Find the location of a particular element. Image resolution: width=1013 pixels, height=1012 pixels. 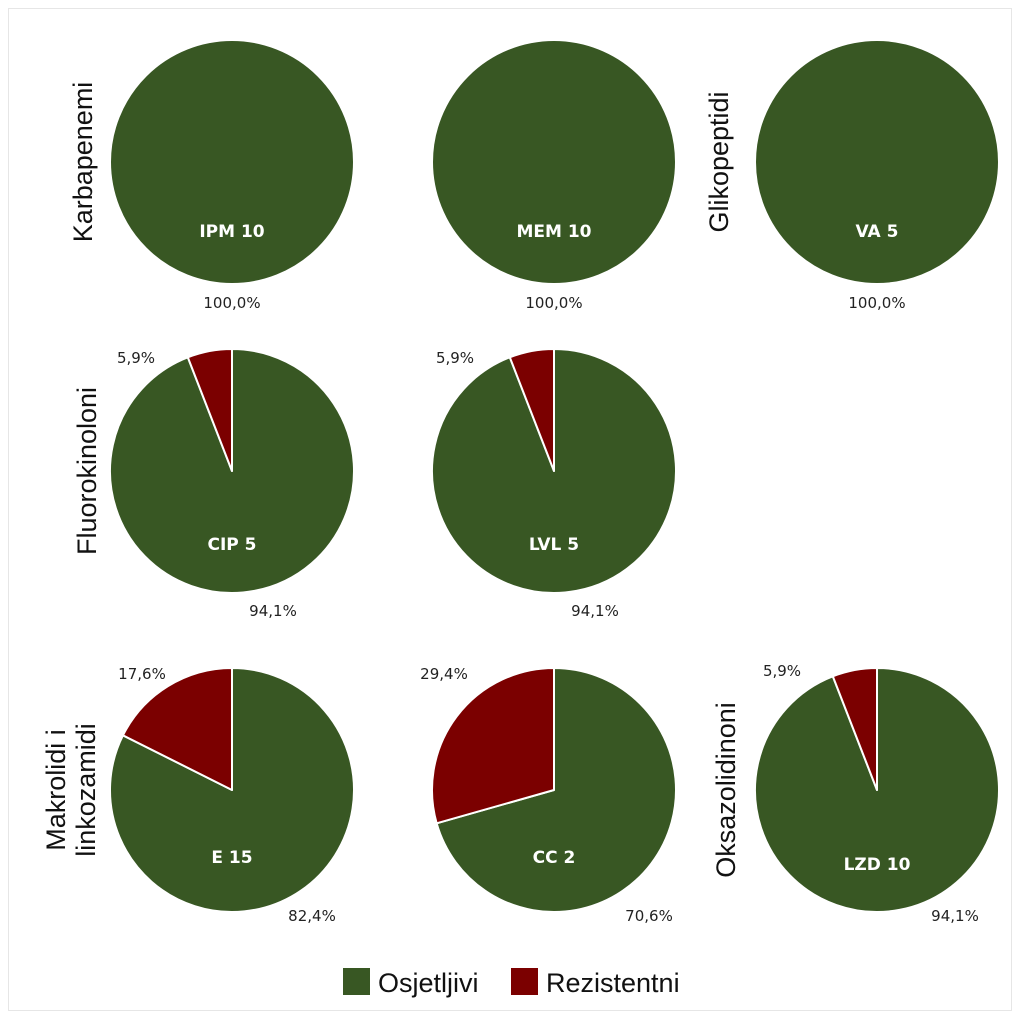

pie-name-label: LZD 10 is located at coordinates (877, 865).